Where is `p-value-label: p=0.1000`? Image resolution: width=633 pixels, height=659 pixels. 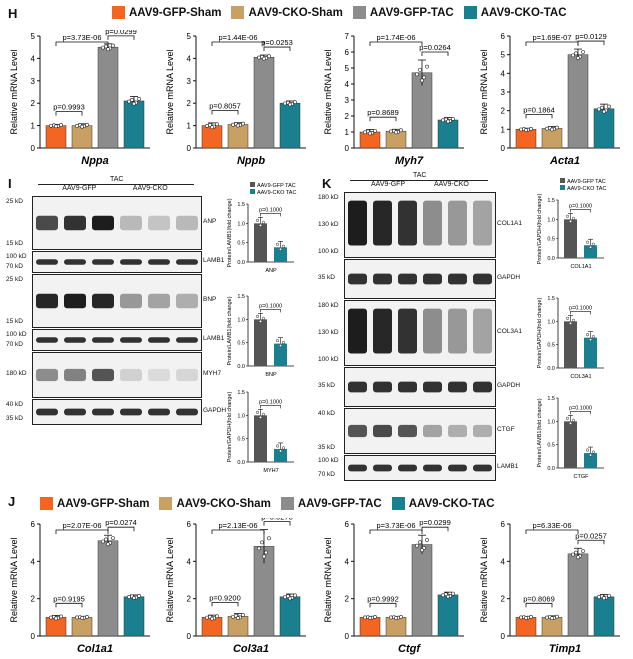 p-value-label: p=0.1000 is located at coordinates (270, 210).